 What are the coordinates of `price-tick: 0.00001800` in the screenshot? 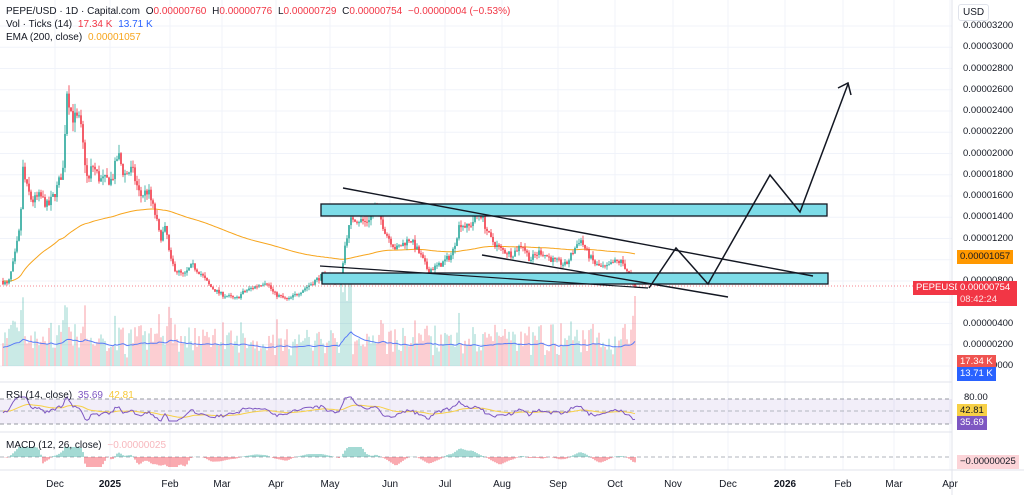 It's located at (988, 174).